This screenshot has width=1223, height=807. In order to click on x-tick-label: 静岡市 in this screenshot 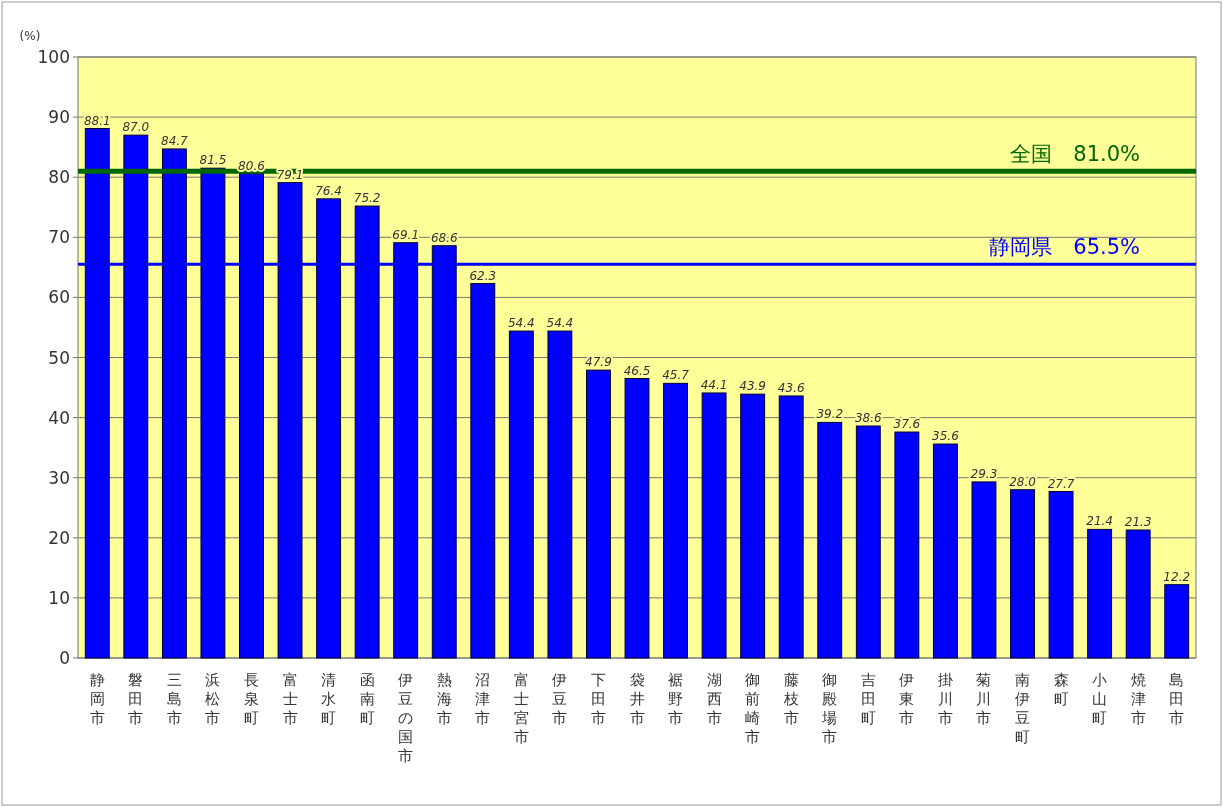, I will do `click(97, 699)`.